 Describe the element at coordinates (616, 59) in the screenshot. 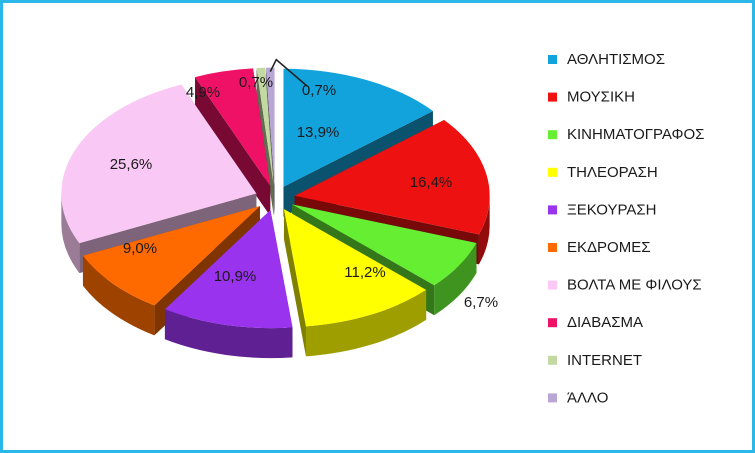

I see `legend-label-0: ΑΘΛΗΤΙΣΜΟΣ` at that location.